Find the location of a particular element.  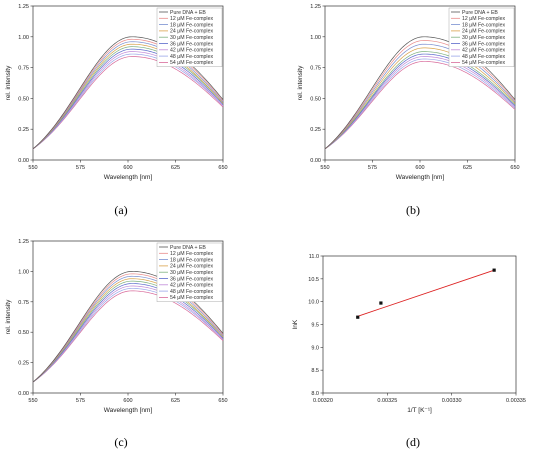

panel-caption: (b) is located at coordinates (413, 210).